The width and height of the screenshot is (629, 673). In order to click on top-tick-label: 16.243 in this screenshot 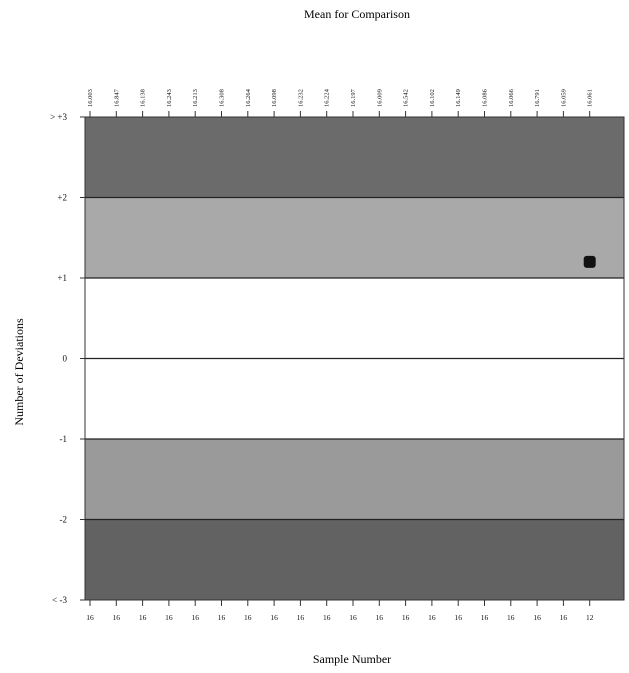, I will do `click(169, 98)`.